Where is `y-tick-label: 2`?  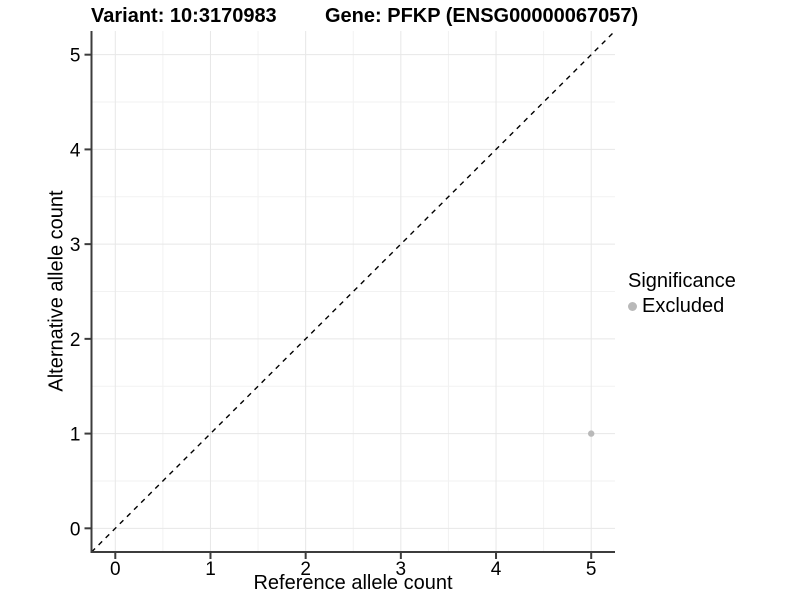
y-tick-label: 2 is located at coordinates (75, 340).